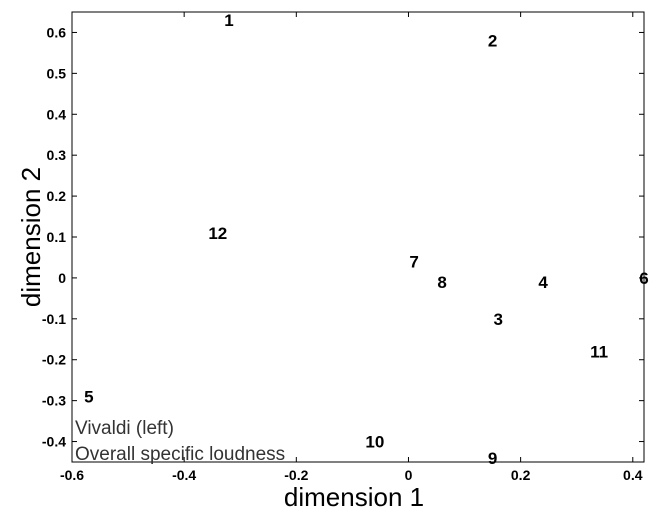  What do you see at coordinates (521, 475) in the screenshot?
I see `x-tick-label: 0.2` at bounding box center [521, 475].